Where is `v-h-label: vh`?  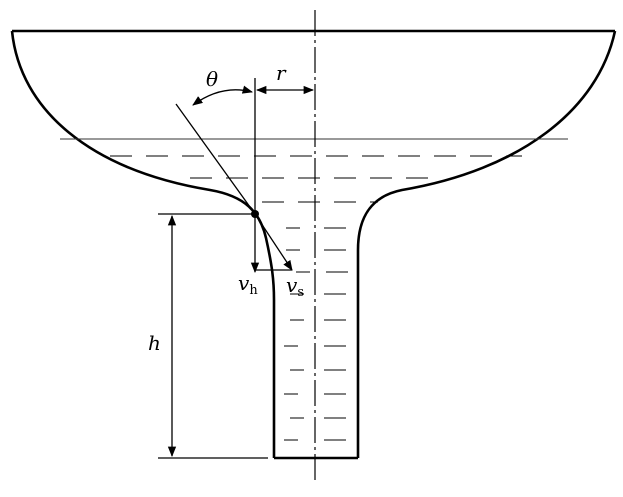 v-h-label: vh is located at coordinates (248, 284).